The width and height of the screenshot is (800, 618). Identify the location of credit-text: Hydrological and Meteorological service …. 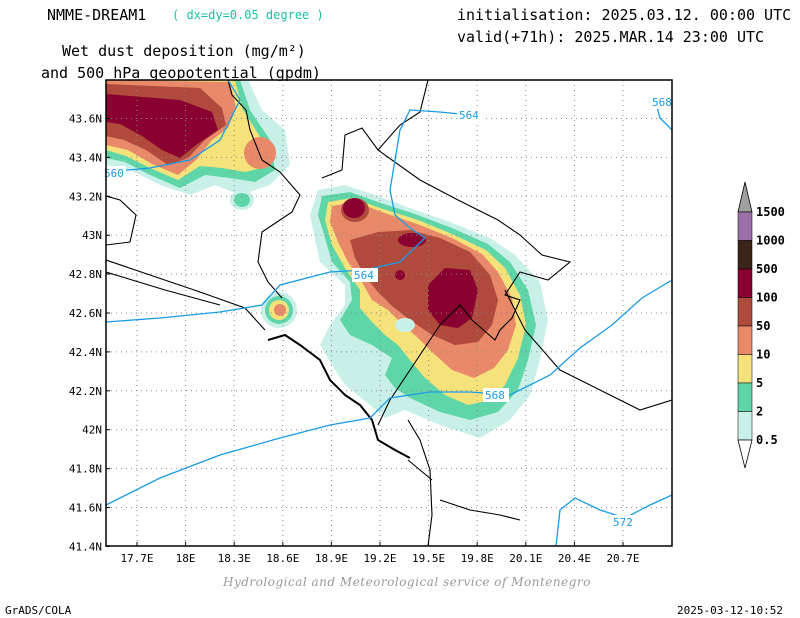
(407, 582).